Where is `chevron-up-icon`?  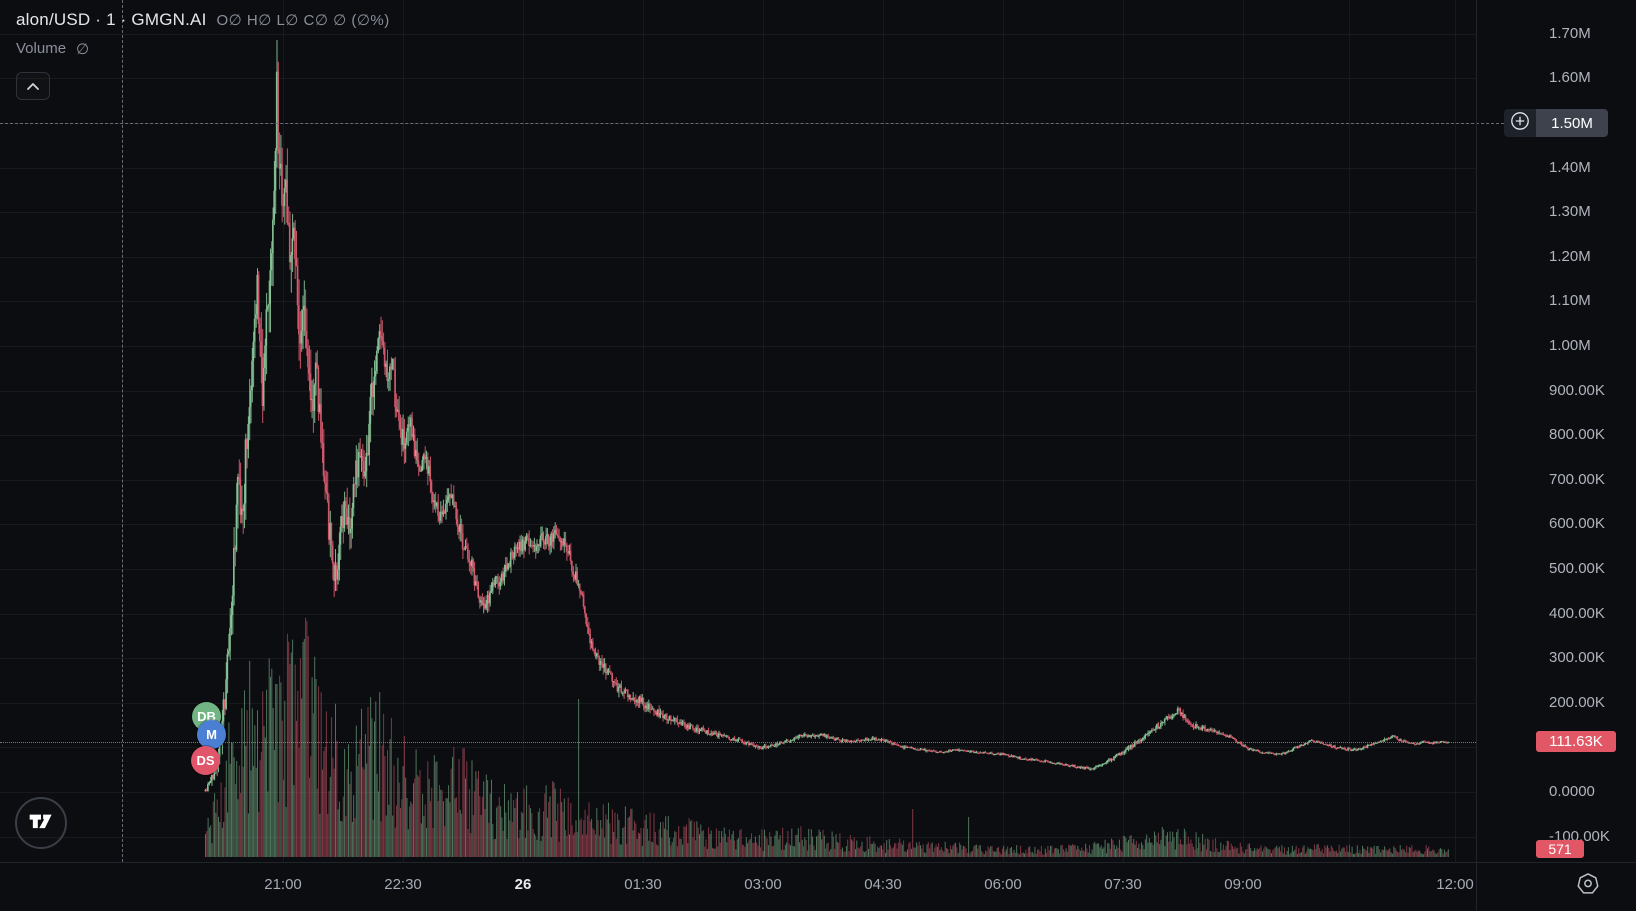 chevron-up-icon is located at coordinates (33, 86).